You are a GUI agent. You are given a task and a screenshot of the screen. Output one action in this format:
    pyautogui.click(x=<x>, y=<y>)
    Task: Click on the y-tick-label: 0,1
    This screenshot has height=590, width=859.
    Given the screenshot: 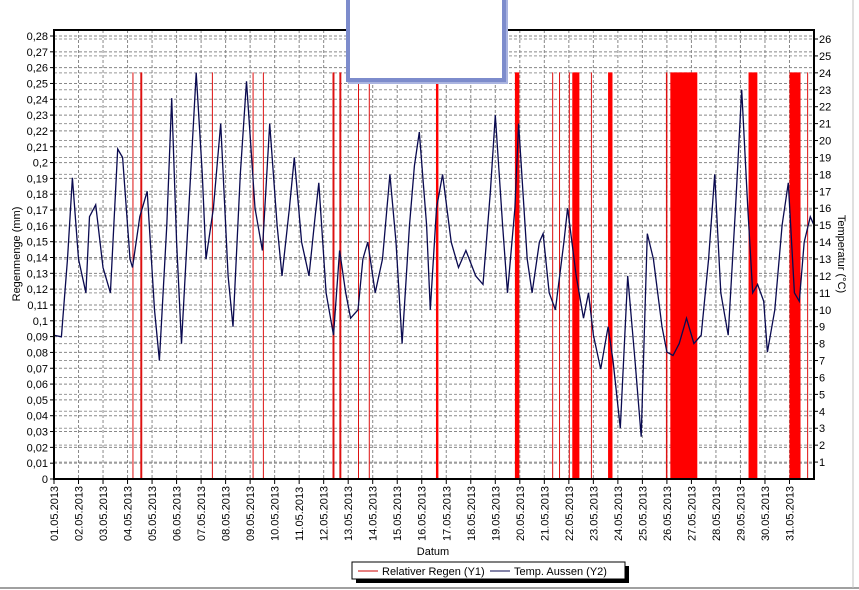 What is the action you would take?
    pyautogui.click(x=40, y=322)
    